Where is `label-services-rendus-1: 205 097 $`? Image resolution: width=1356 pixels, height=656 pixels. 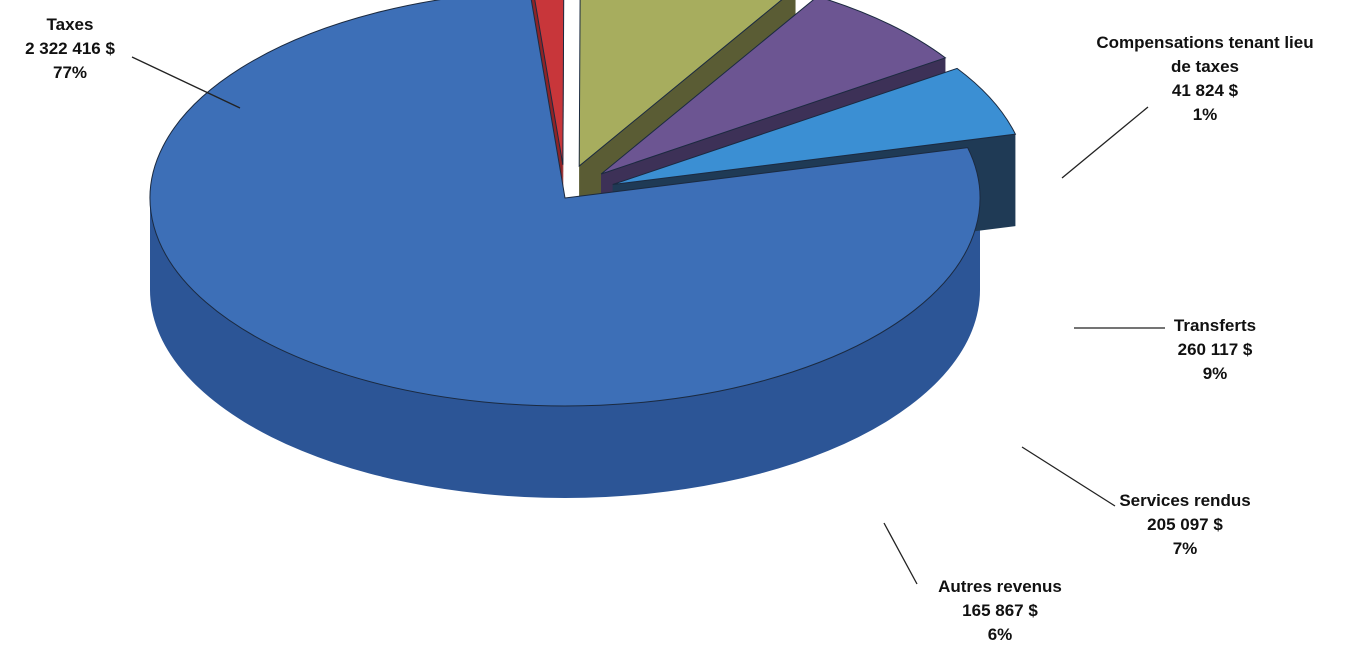 label-services-rendus-1: 205 097 $ is located at coordinates (1185, 524).